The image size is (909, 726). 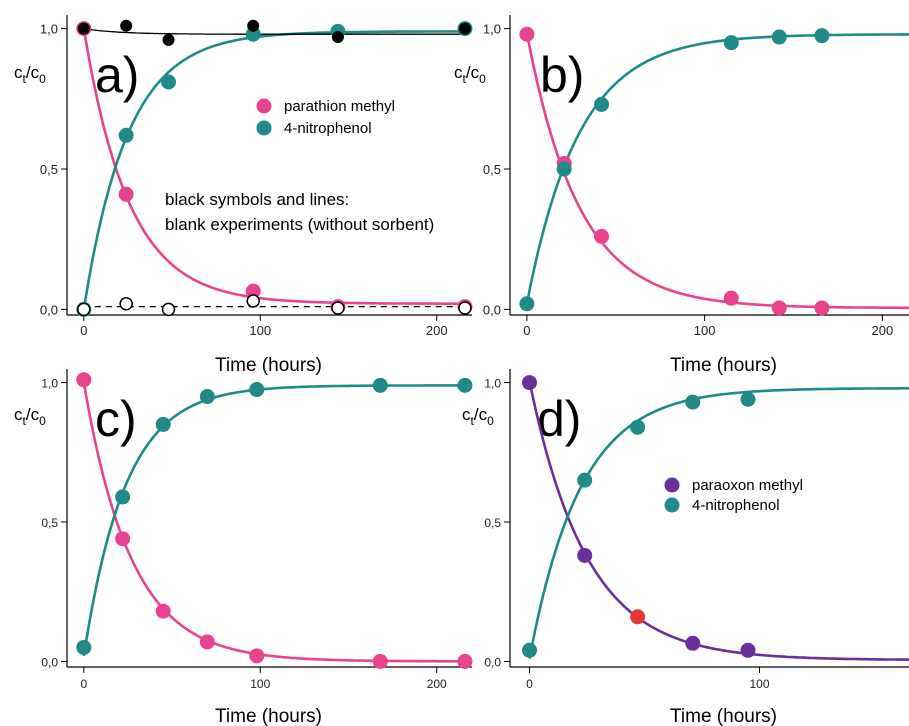 What do you see at coordinates (559, 419) in the screenshot?
I see `panel-label: d)` at bounding box center [559, 419].